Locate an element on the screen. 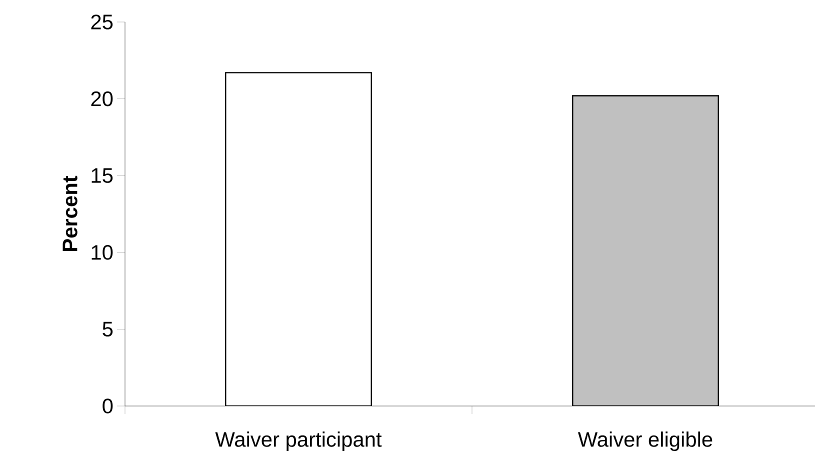 This screenshot has width=815, height=467. y-tick-label: 0 is located at coordinates (107, 406).